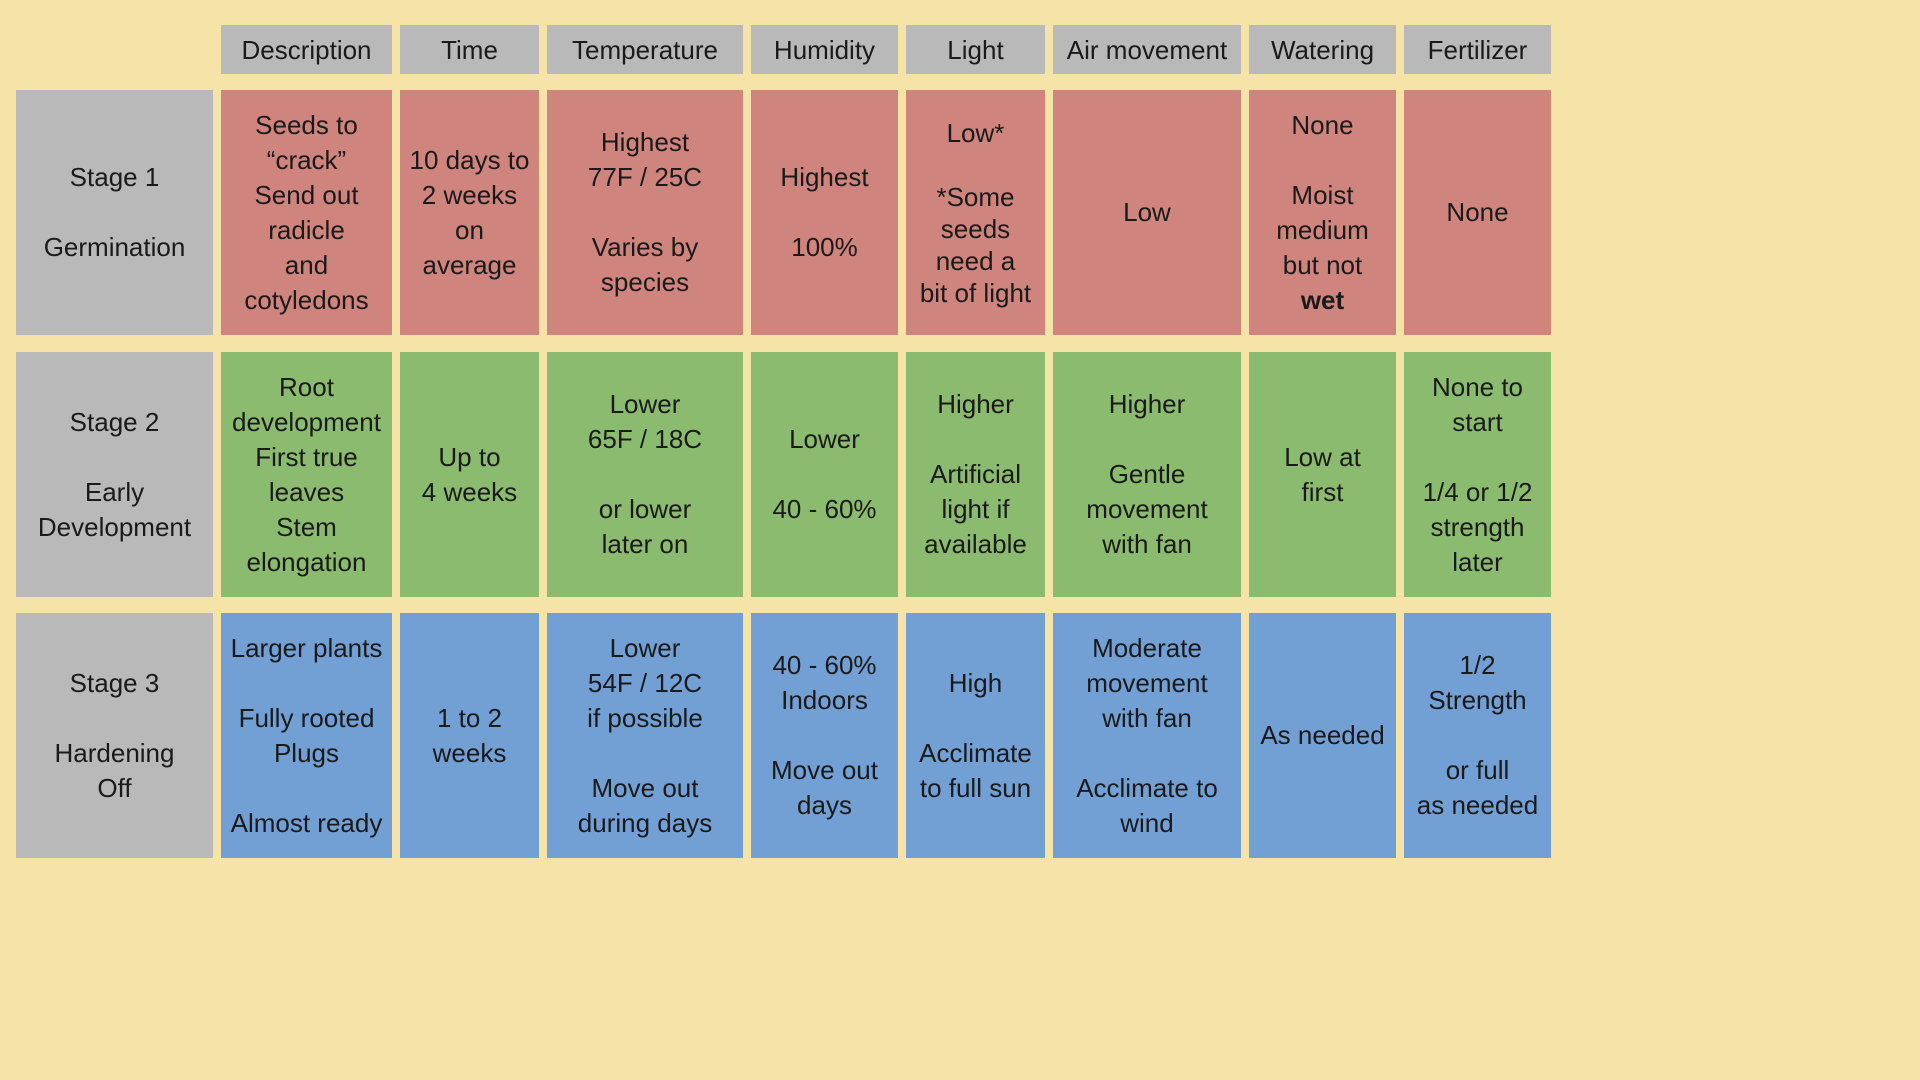 This screenshot has width=1920, height=1080. What do you see at coordinates (114, 474) in the screenshot?
I see `stage-2-label: Stage 2 Early Development` at bounding box center [114, 474].